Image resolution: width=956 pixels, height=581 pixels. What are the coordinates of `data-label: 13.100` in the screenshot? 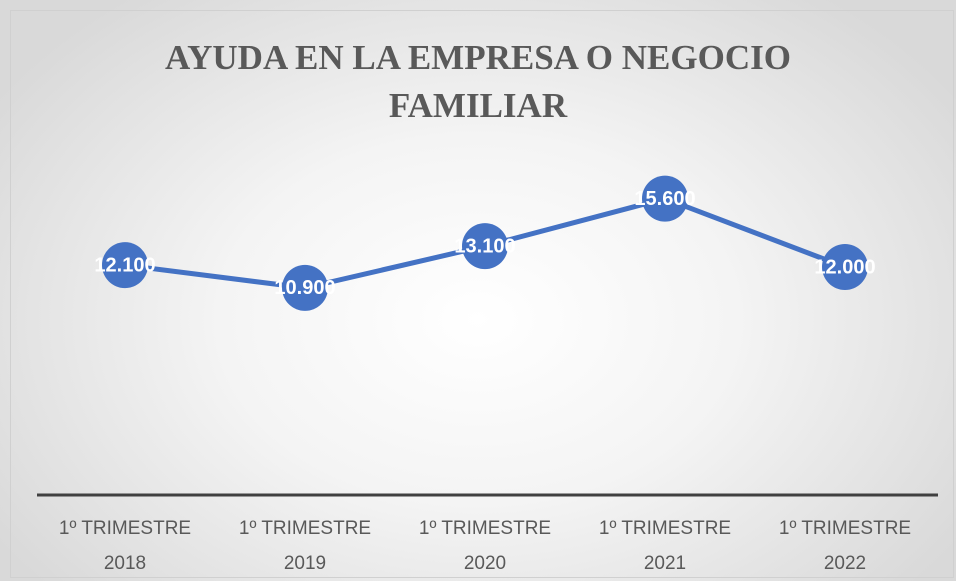 It's located at (484, 246).